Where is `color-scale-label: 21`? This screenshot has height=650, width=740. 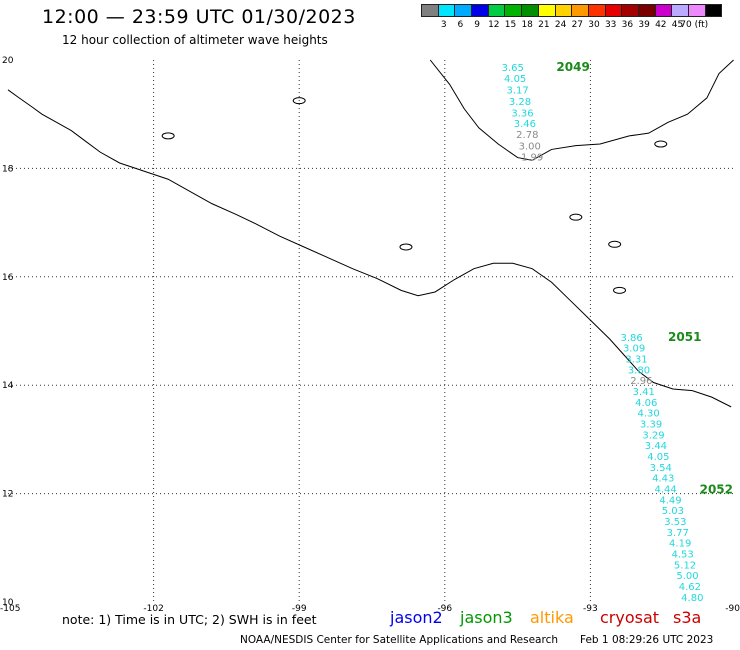 color-scale-label: 21 is located at coordinates (544, 25).